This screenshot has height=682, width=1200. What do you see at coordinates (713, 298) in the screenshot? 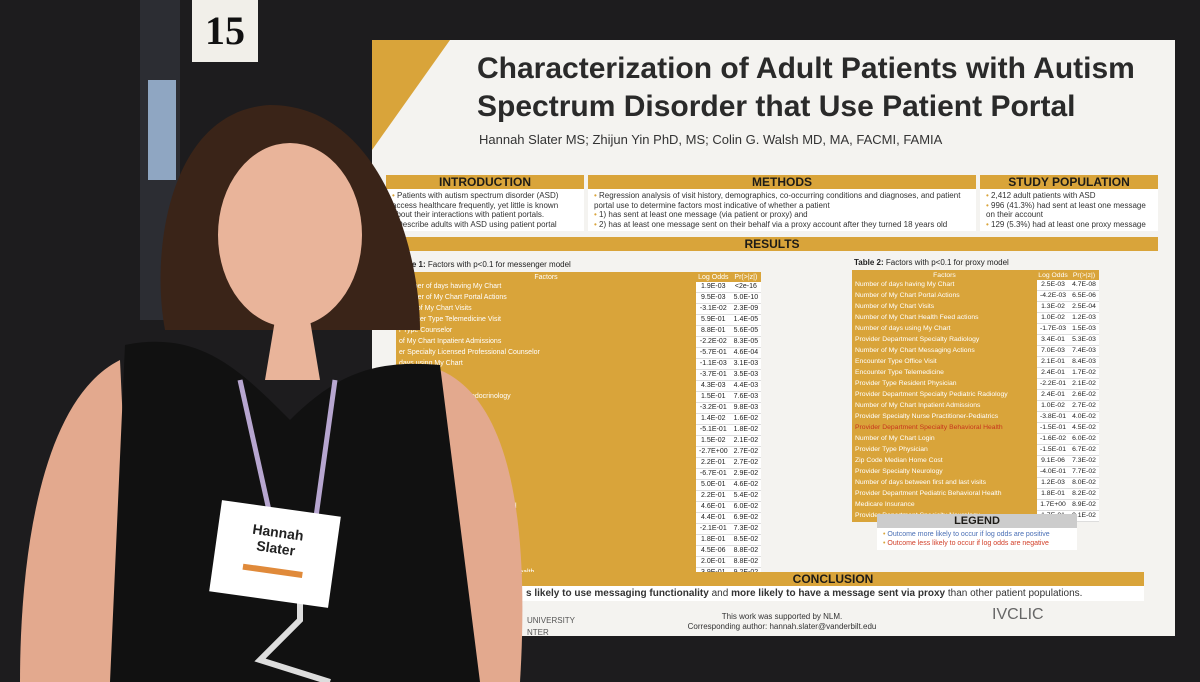
I see `table-cell: 9.5E-03` at bounding box center [713, 298].